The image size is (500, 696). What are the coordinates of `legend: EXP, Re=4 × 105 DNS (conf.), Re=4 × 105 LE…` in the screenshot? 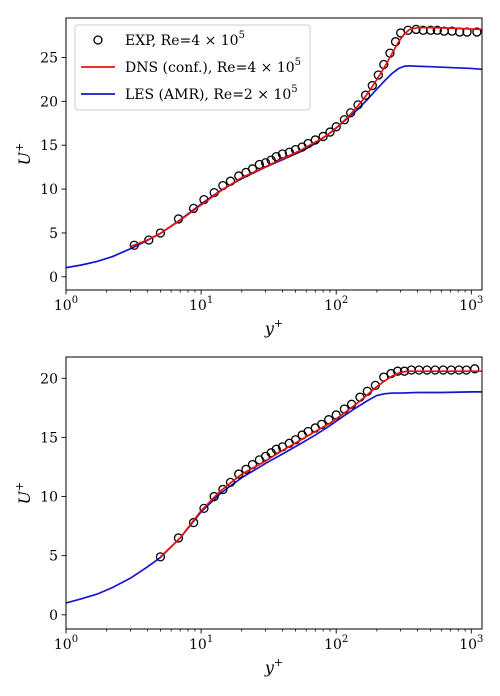 It's located at (192, 67).